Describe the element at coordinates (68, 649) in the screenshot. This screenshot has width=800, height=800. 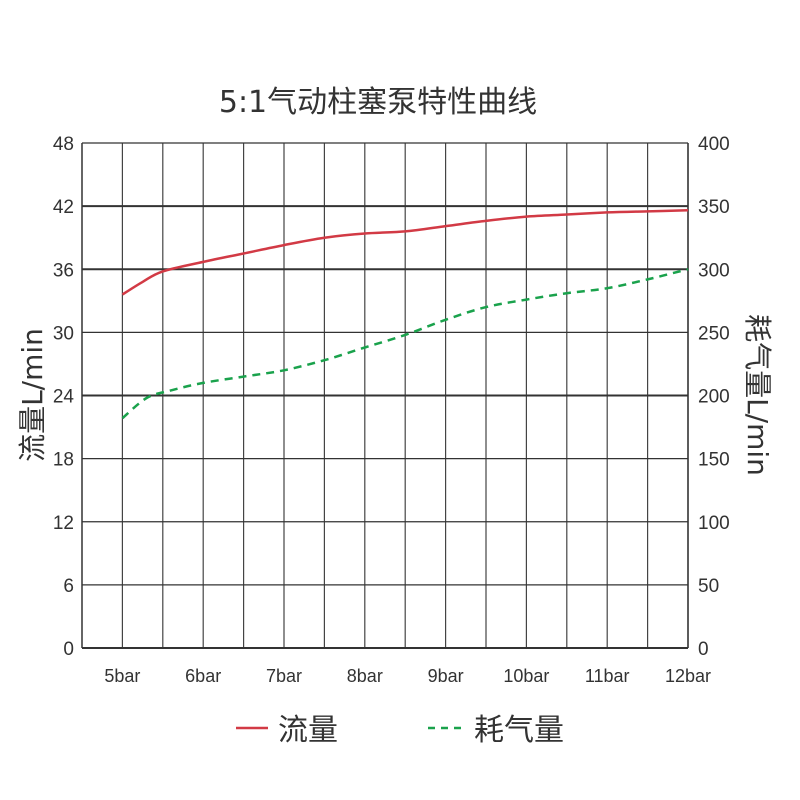
I see `left-y-tick-label: 0` at that location.